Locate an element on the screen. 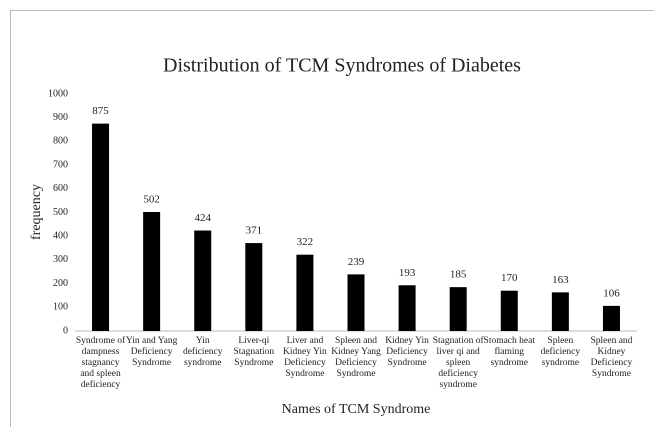  value-label: 170 is located at coordinates (509, 278).